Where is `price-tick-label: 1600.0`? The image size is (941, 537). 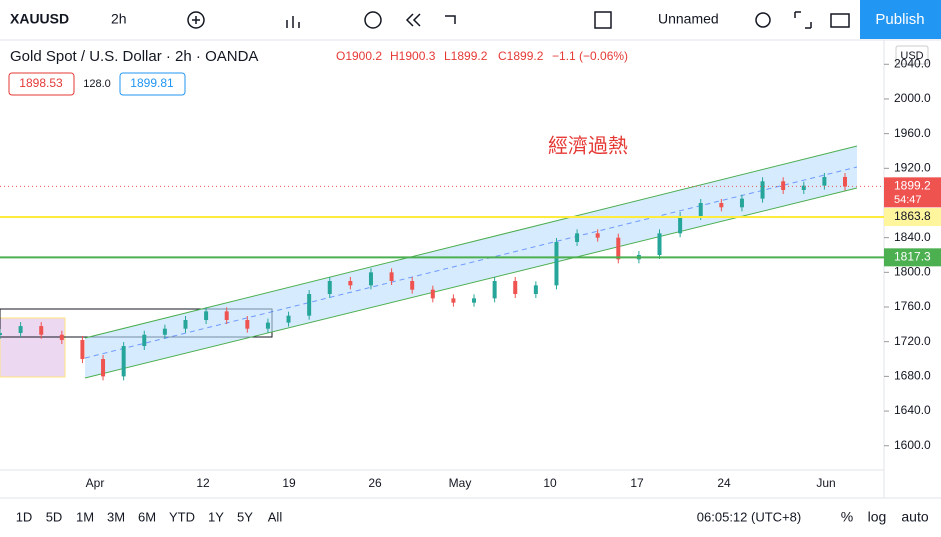
price-tick-label: 1600.0 is located at coordinates (912, 445).